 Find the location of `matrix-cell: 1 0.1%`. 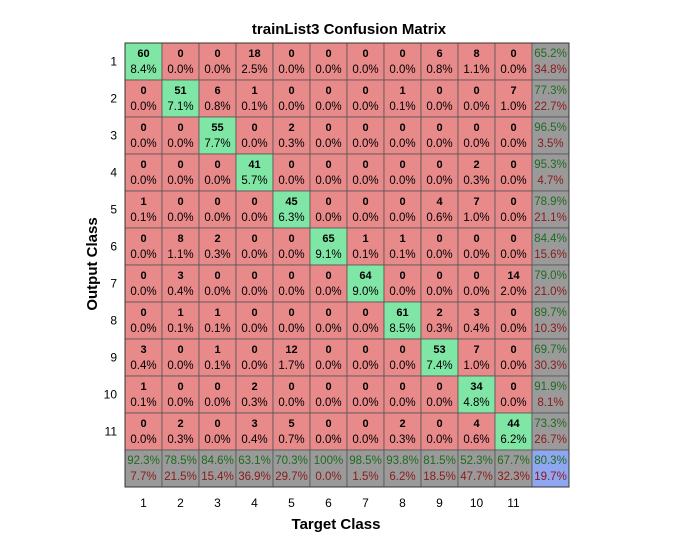

matrix-cell: 1 0.1% is located at coordinates (217, 320).